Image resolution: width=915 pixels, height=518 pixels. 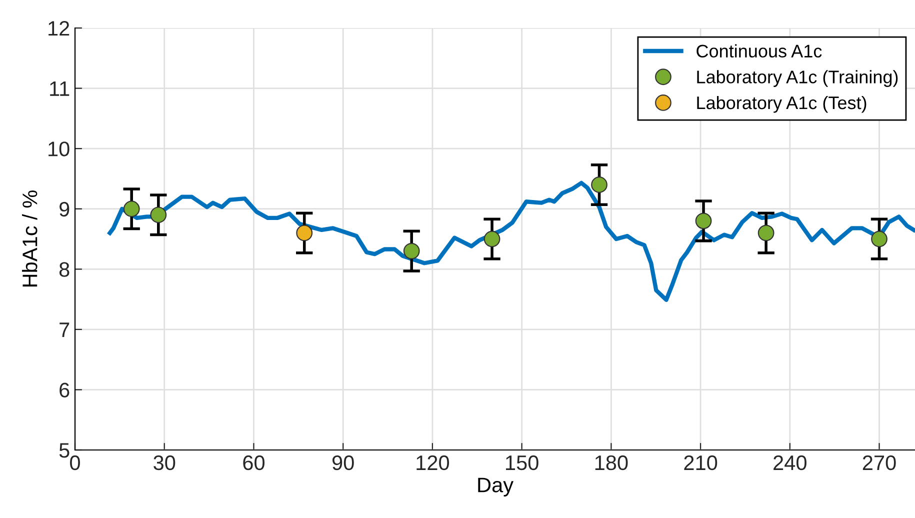 What do you see at coordinates (59, 149) in the screenshot?
I see `y-tick-label: 10` at bounding box center [59, 149].